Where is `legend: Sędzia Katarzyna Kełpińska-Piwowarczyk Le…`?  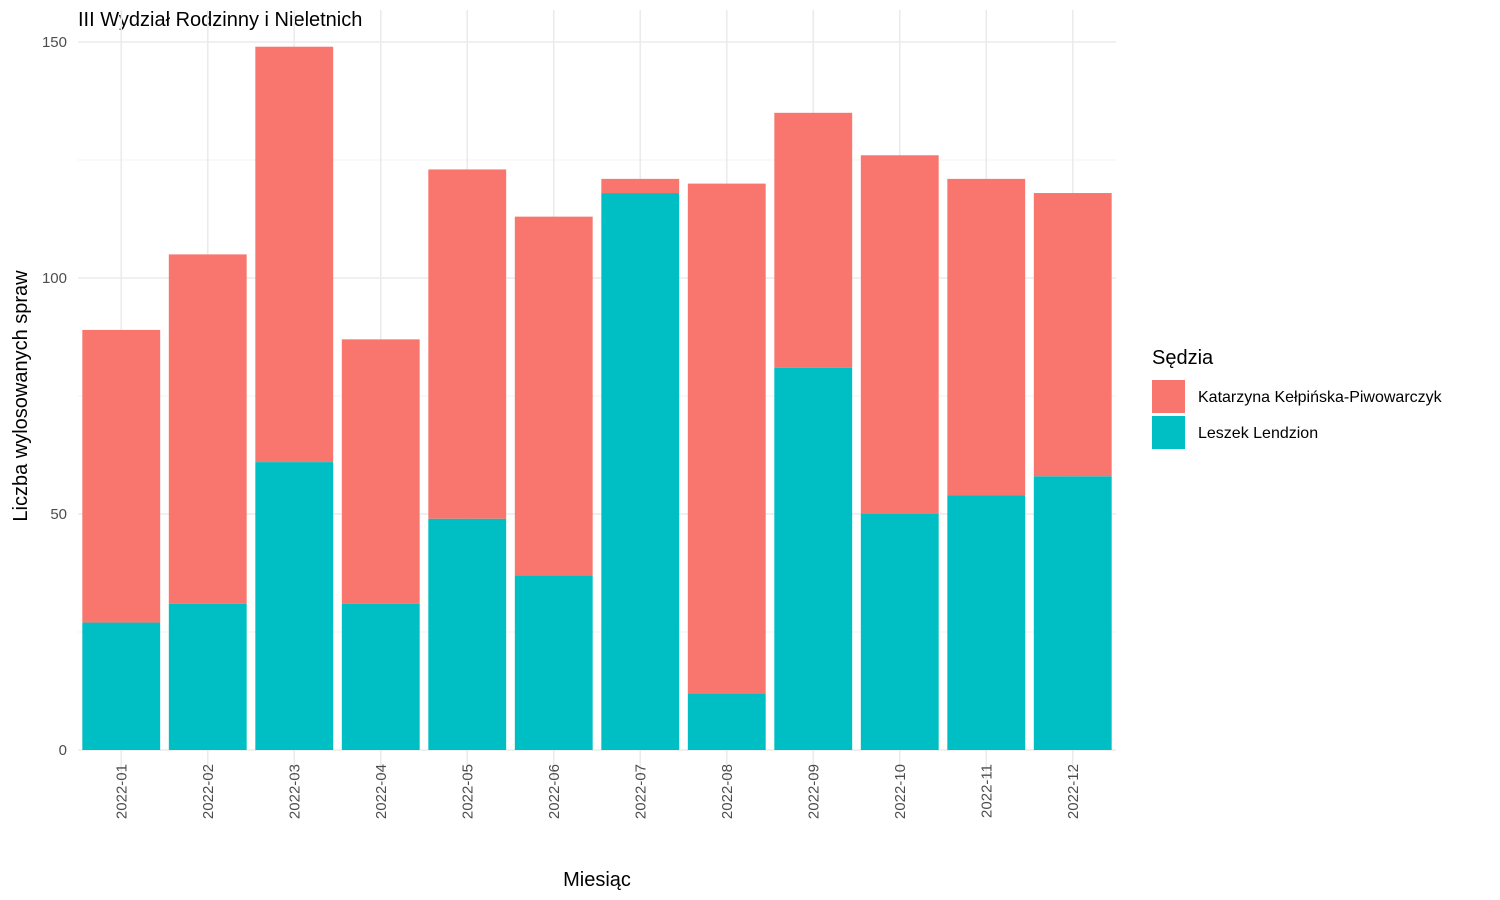
legend: Sędzia Katarzyna Kełpińska-Piwowarczyk Le… is located at coordinates (1297, 398).